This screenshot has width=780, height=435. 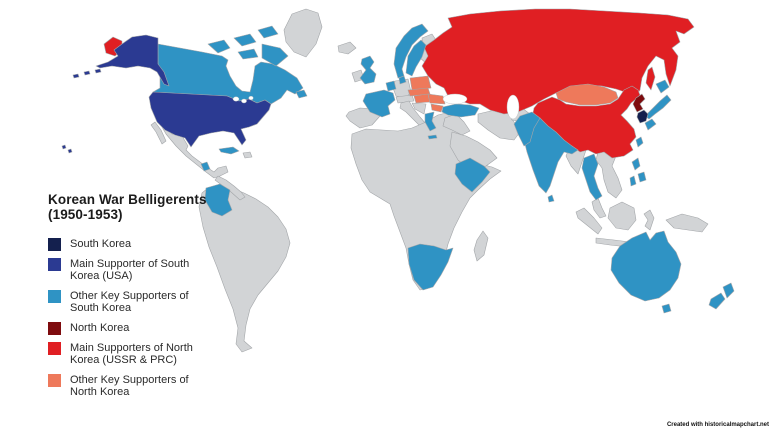 I want to click on region-sakhalin, so click(x=650, y=78).